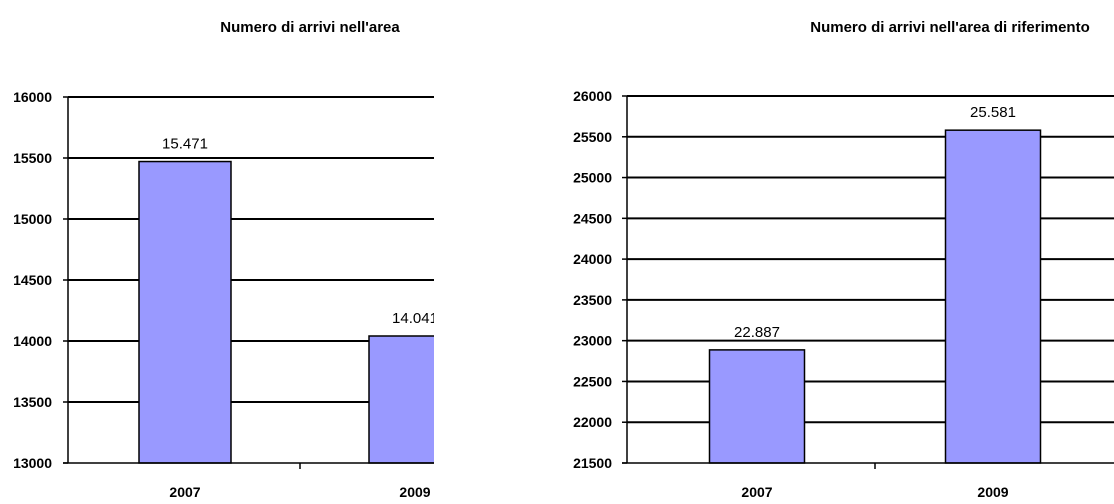  Describe the element at coordinates (592, 137) in the screenshot. I see `y-tick-label: 25500` at that location.